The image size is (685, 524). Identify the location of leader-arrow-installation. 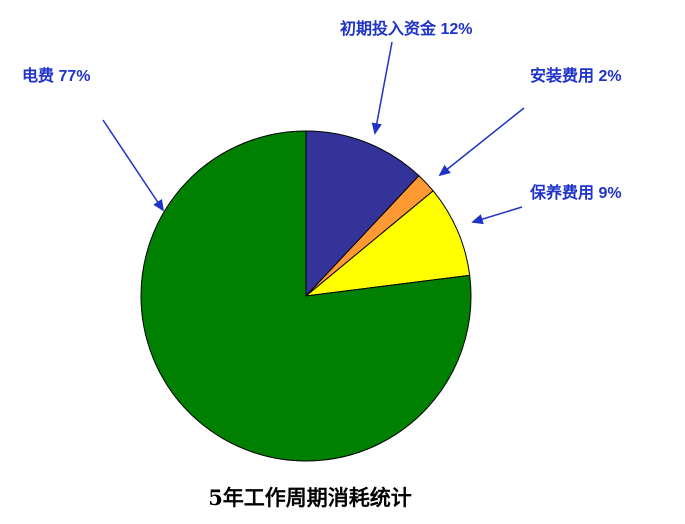
(482, 141).